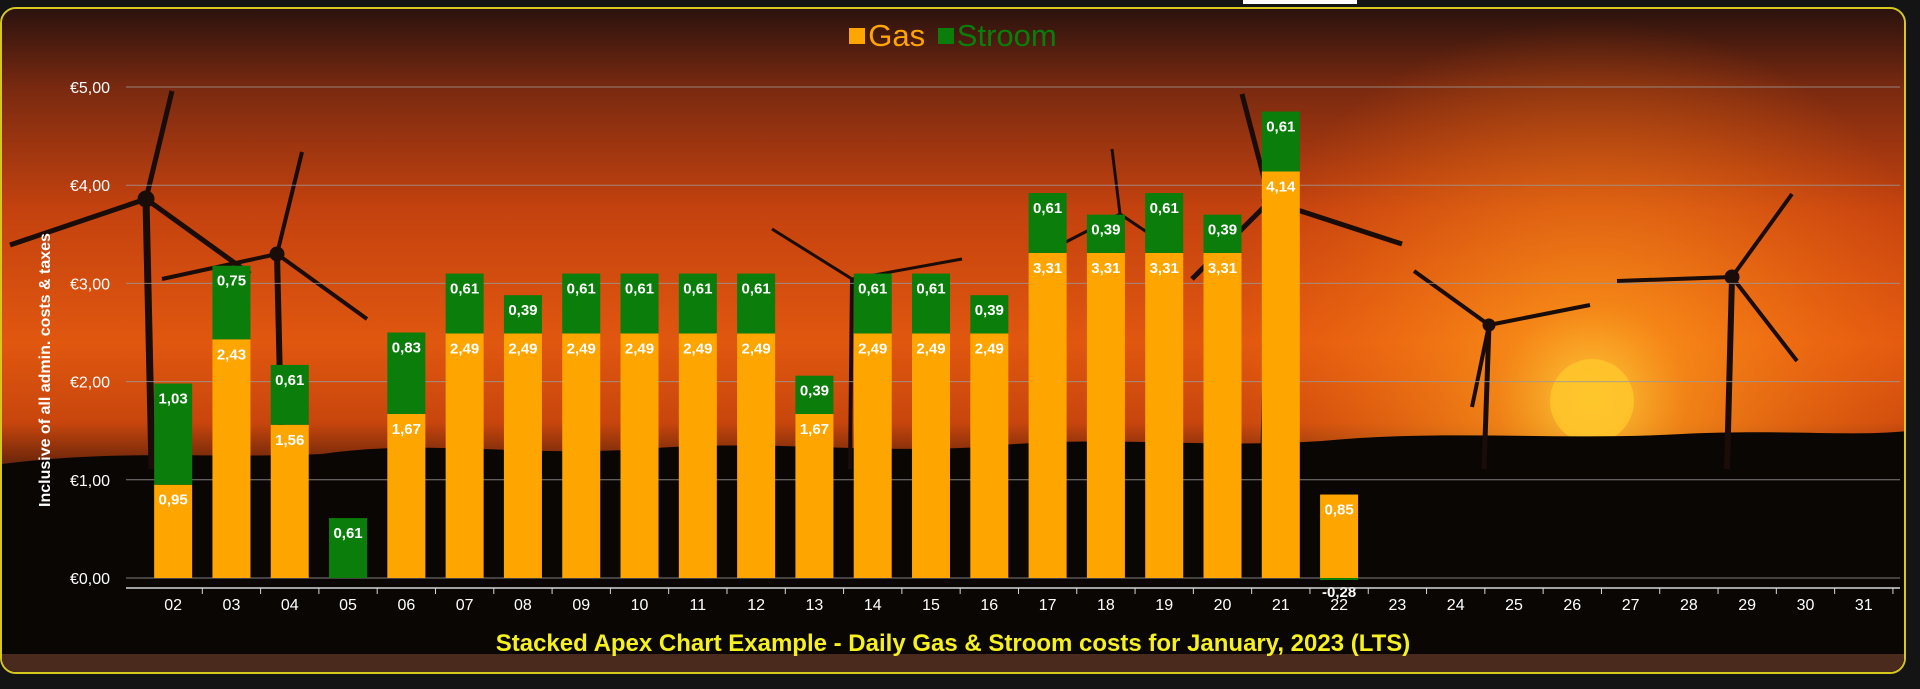 Image resolution: width=1920 pixels, height=689 pixels. What do you see at coordinates (90, 383) in the screenshot?
I see `y-tick-label: €2,00` at bounding box center [90, 383].